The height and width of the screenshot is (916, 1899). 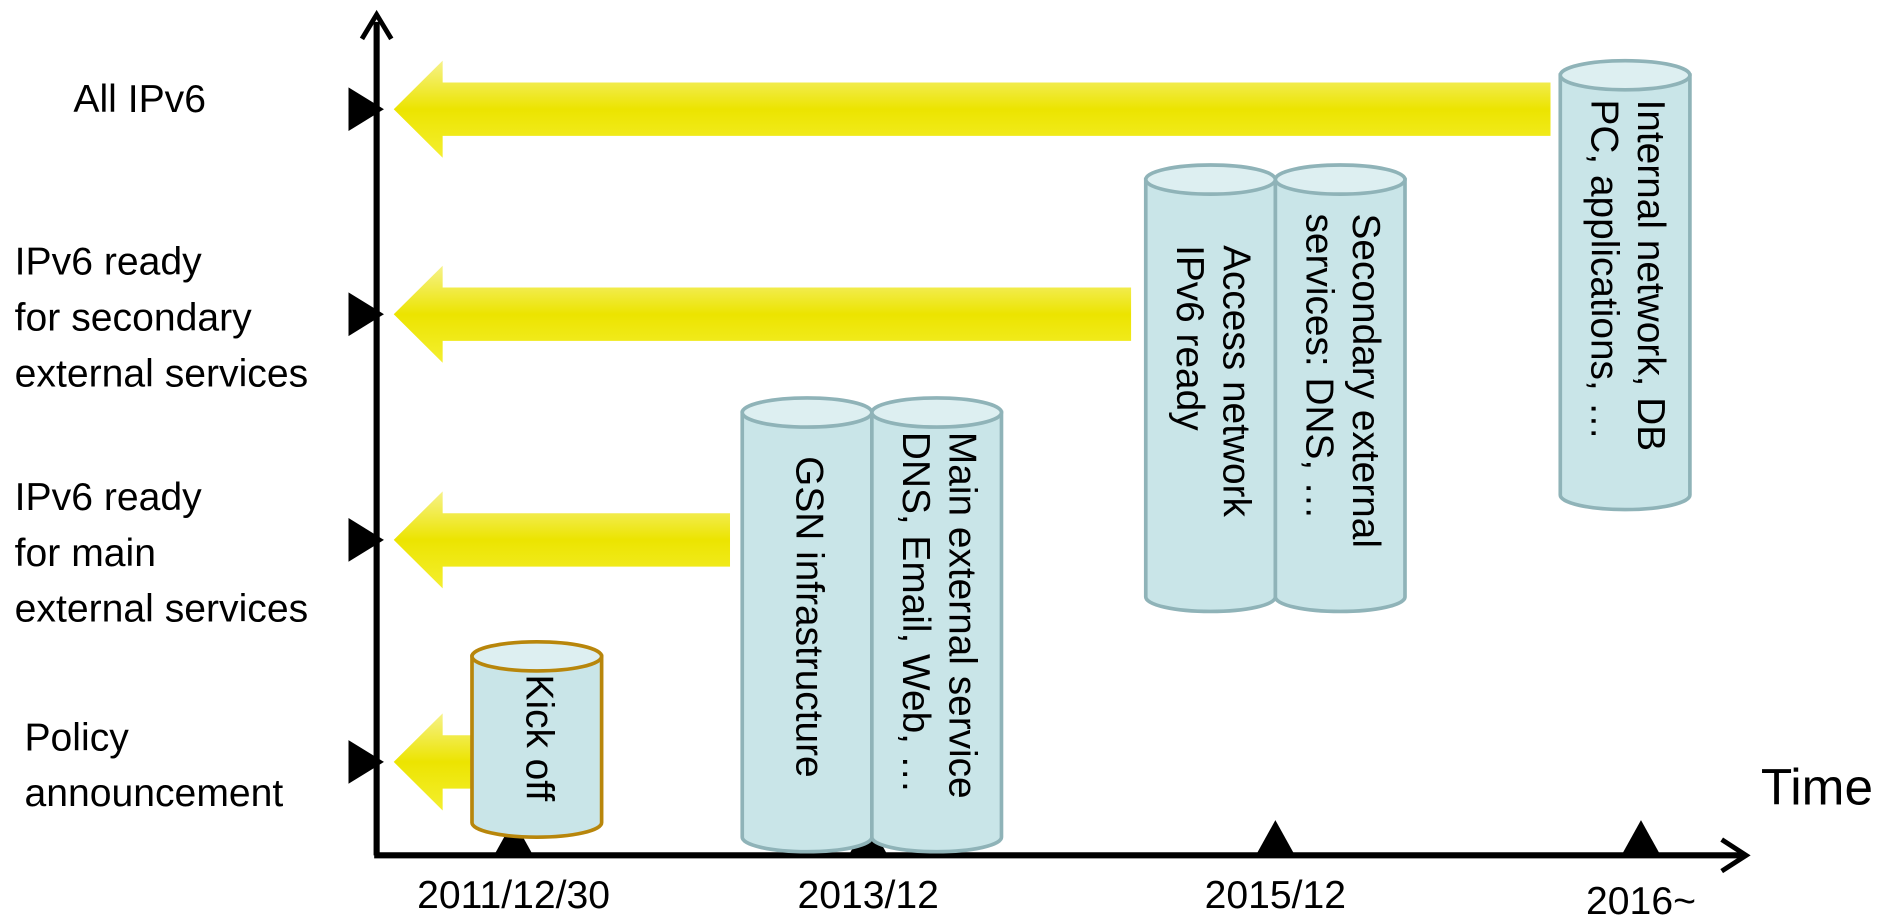 I want to click on cylinder-label: Access network, so click(x=1235, y=381).